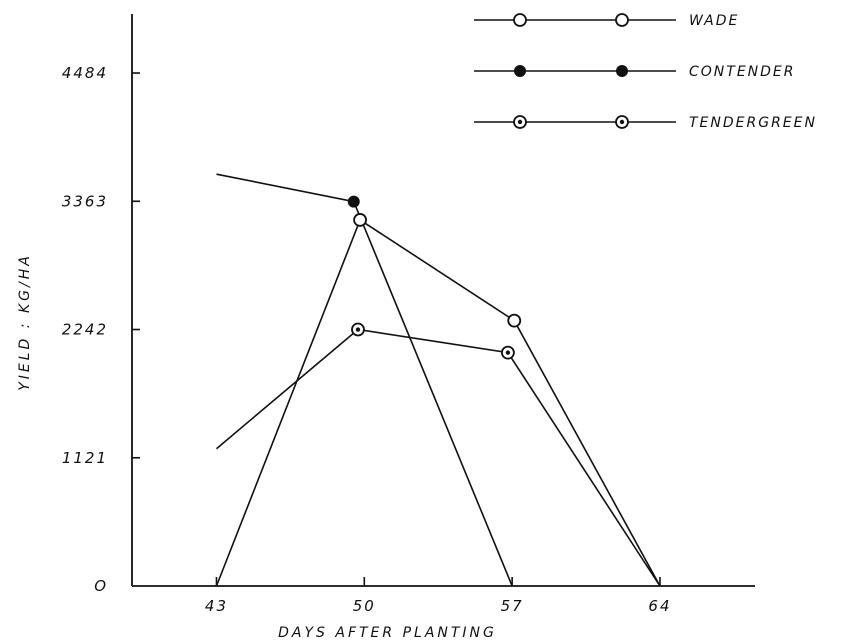 This screenshot has width=865, height=641. I want to click on y-axis-title: YIELD : KG/HA, so click(25, 322).